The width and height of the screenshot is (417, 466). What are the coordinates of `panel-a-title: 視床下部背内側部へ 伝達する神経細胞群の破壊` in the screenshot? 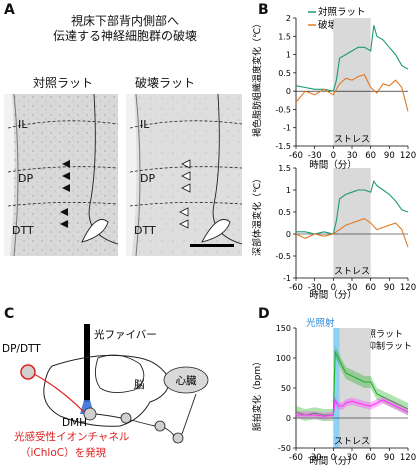 It's located at (125, 29).